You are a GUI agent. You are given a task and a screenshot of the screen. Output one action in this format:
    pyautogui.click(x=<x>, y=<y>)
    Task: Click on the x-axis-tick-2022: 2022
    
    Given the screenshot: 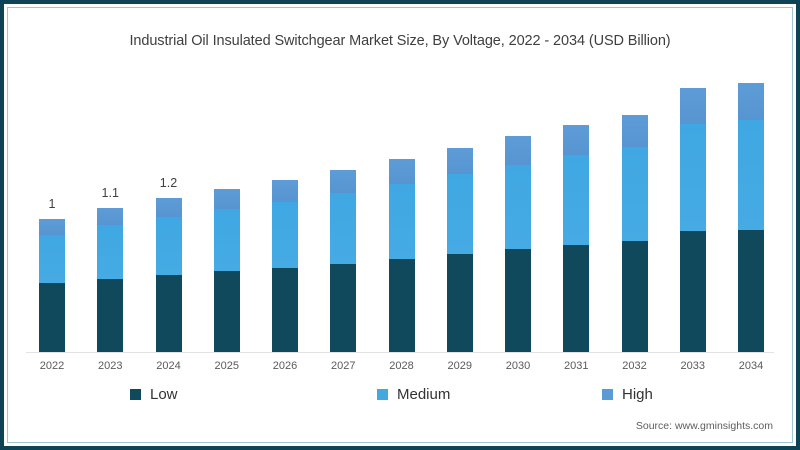 What is the action you would take?
    pyautogui.click(x=52, y=366)
    